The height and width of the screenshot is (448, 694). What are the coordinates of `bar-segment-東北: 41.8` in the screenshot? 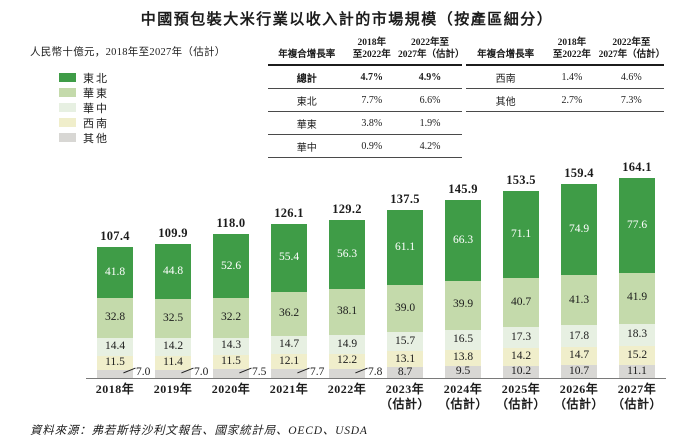 It's located at (115, 272).